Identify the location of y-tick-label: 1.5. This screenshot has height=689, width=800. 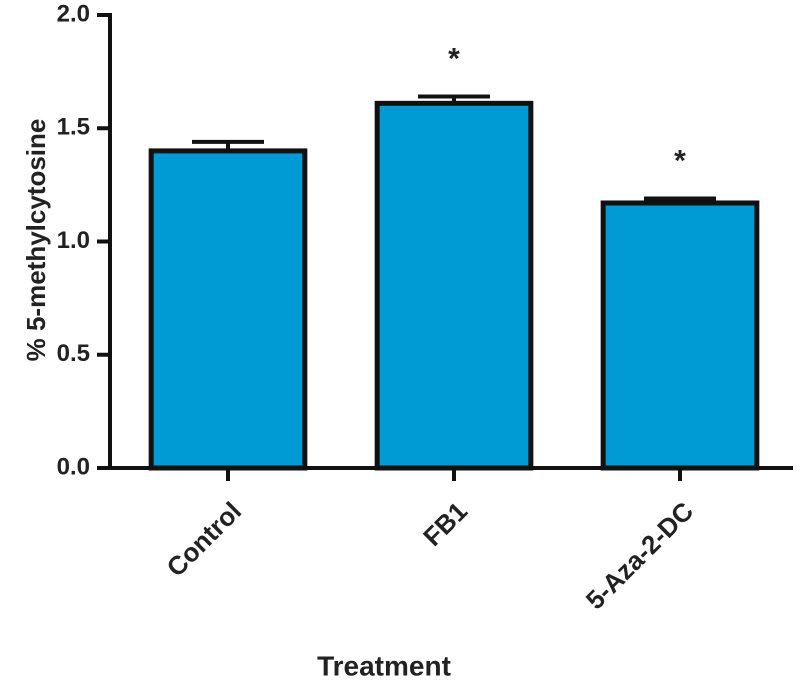
(73, 127).